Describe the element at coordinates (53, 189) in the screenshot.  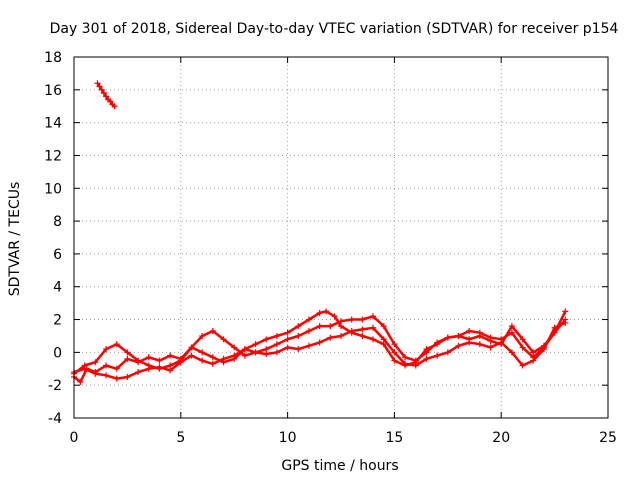
I see `y-tick-label: 10` at that location.